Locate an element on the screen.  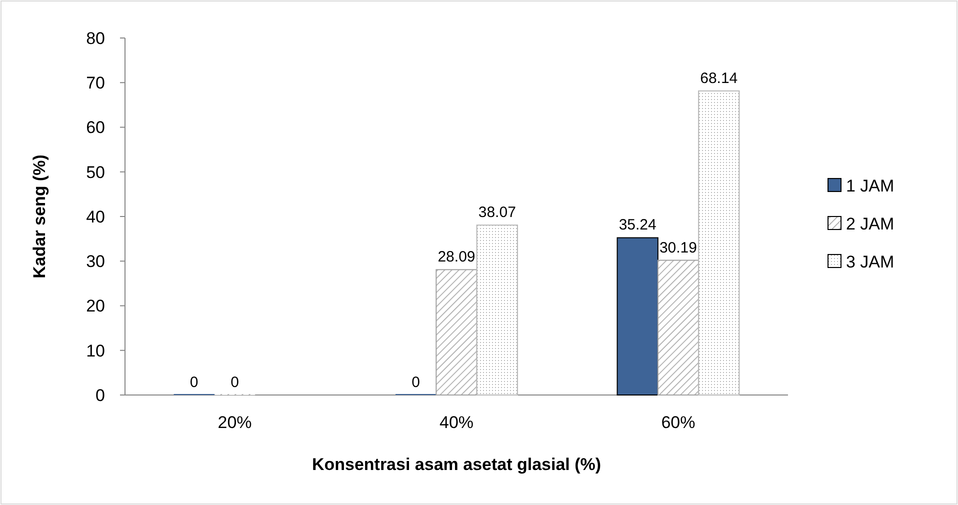
y-tick-label: 80 is located at coordinates (95, 38).